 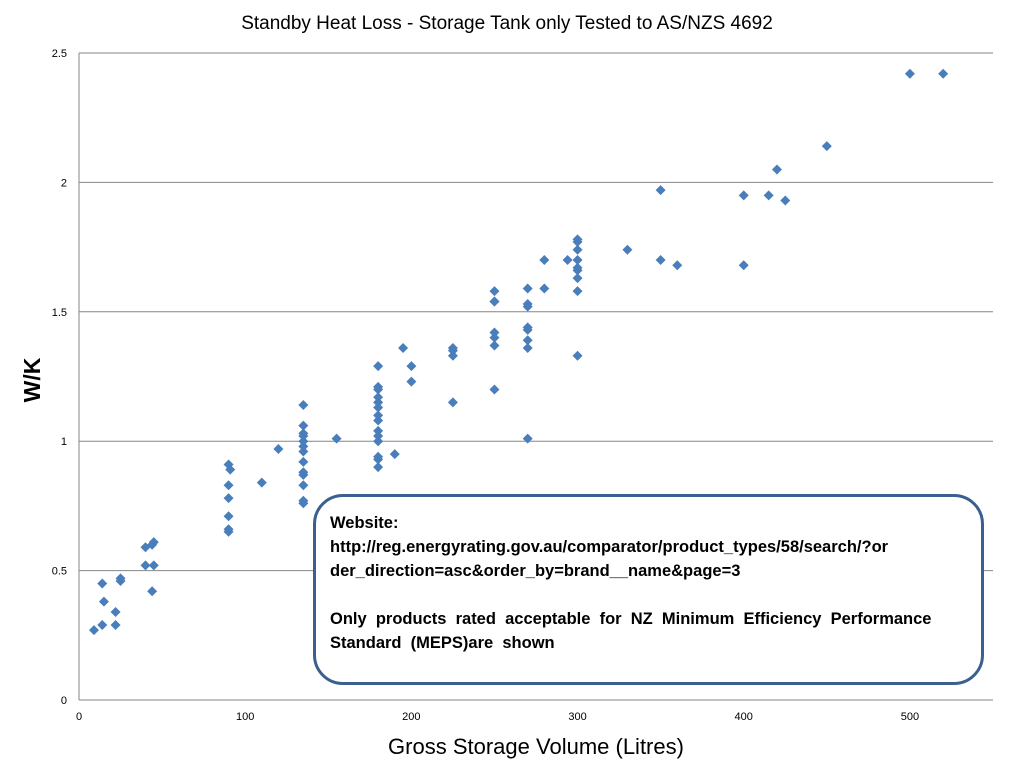 What do you see at coordinates (364, 523) in the screenshot?
I see `annotation-label: Website:` at bounding box center [364, 523].